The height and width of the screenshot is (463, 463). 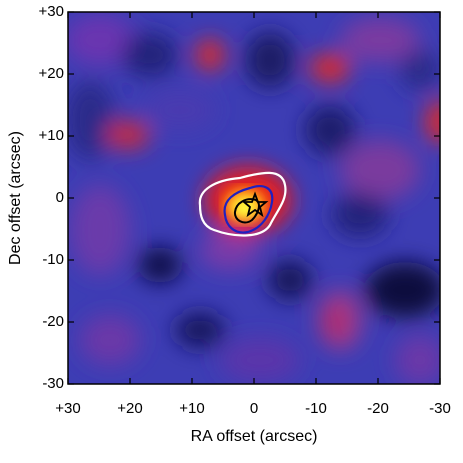 I want to click on x-tick-label: -20, so click(x=378, y=408).